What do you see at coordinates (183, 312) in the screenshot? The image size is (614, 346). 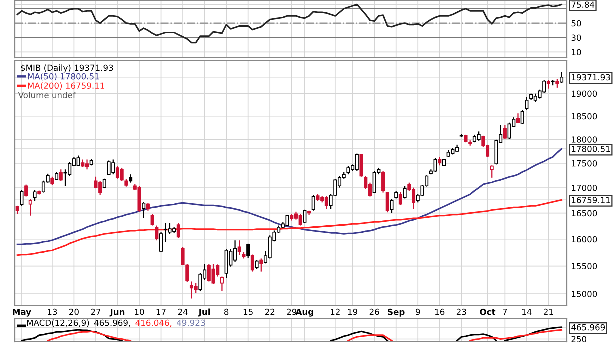 I see `x-tick-label: 24` at bounding box center [183, 312].